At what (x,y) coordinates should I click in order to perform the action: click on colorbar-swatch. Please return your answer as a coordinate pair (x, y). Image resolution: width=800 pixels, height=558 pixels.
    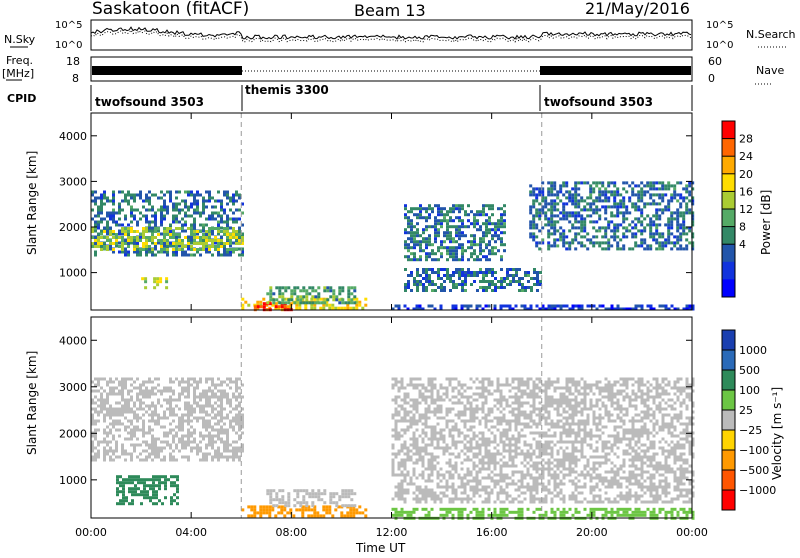
    Looking at the image, I should click on (728, 165).